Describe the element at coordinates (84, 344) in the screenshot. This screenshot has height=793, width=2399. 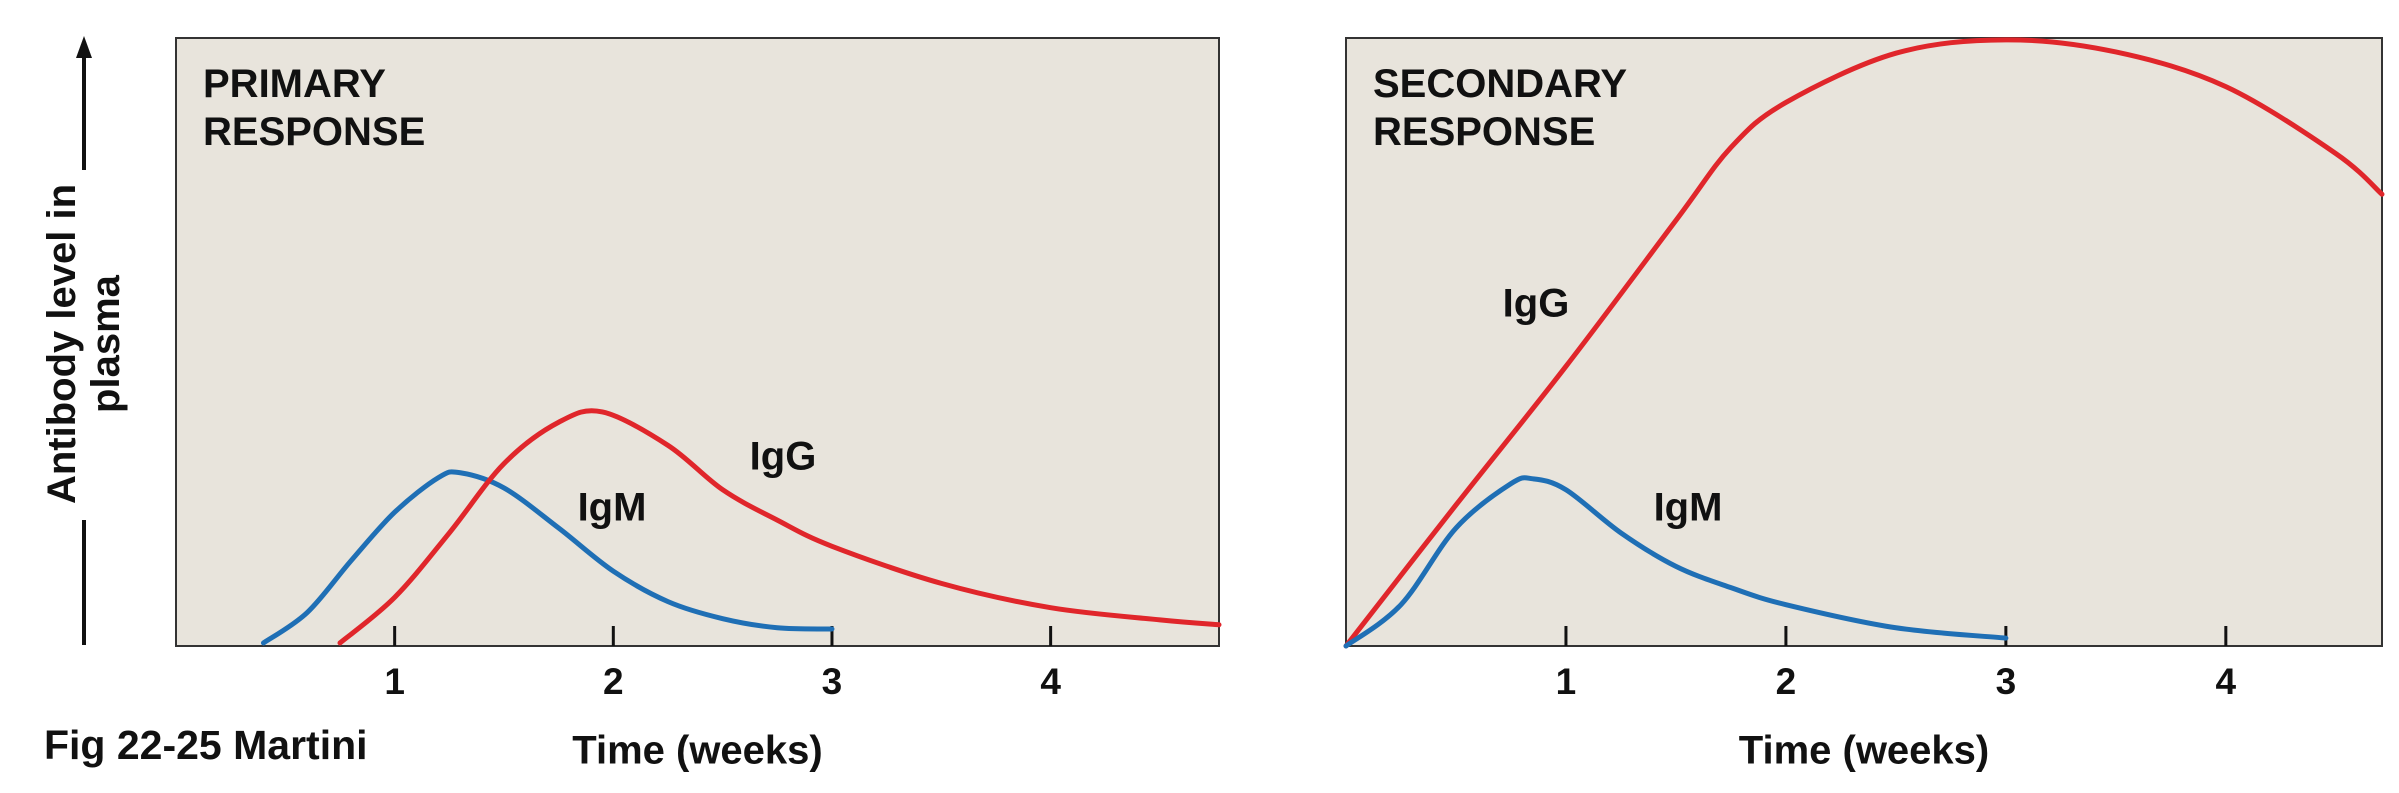
I see `y-axis-label: Antibody level in plasma` at that location.